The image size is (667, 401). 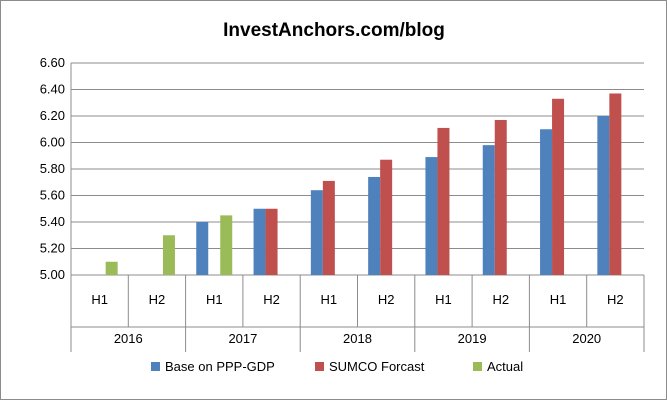 I want to click on chart-title: InvestAnchors.com/blog, so click(x=334, y=30).